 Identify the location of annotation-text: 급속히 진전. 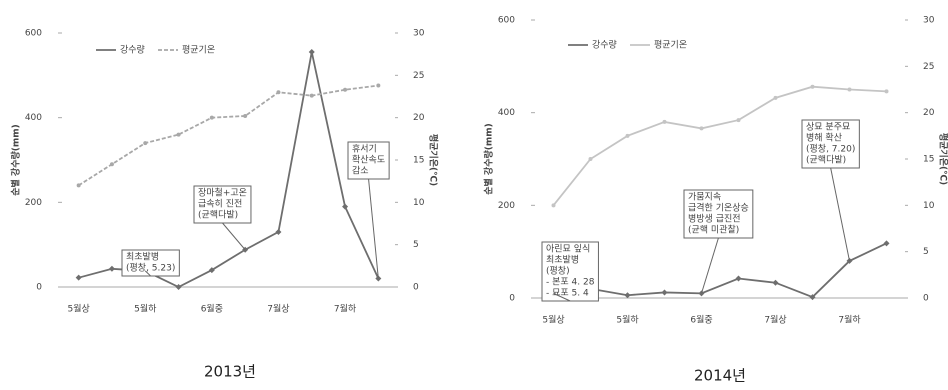
(220, 204).